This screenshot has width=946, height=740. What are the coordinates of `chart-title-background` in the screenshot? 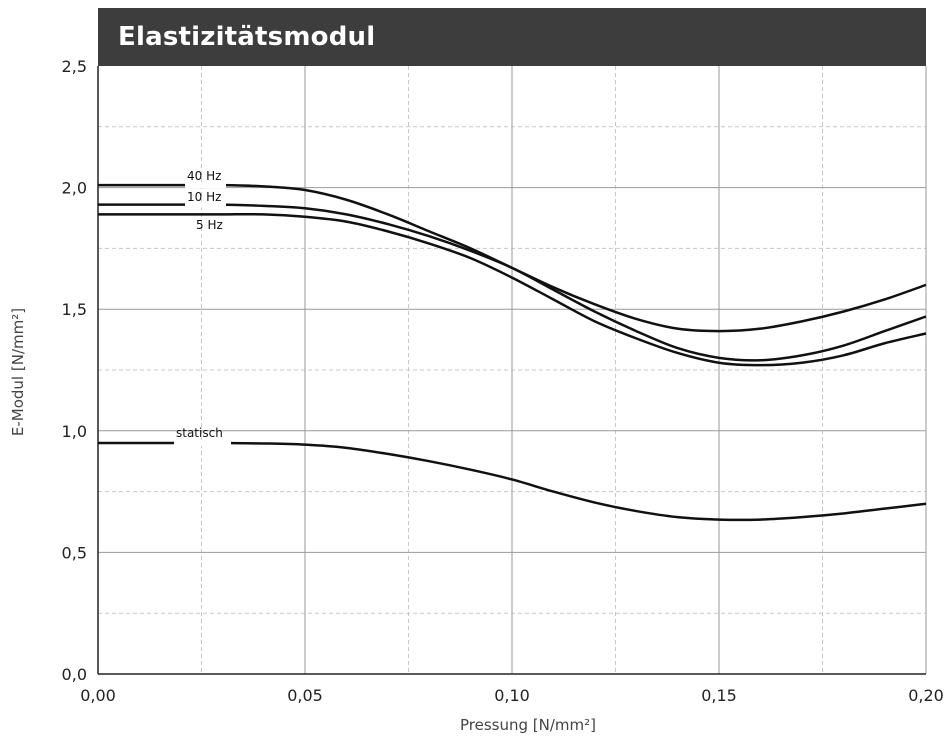 It's located at (512, 37).